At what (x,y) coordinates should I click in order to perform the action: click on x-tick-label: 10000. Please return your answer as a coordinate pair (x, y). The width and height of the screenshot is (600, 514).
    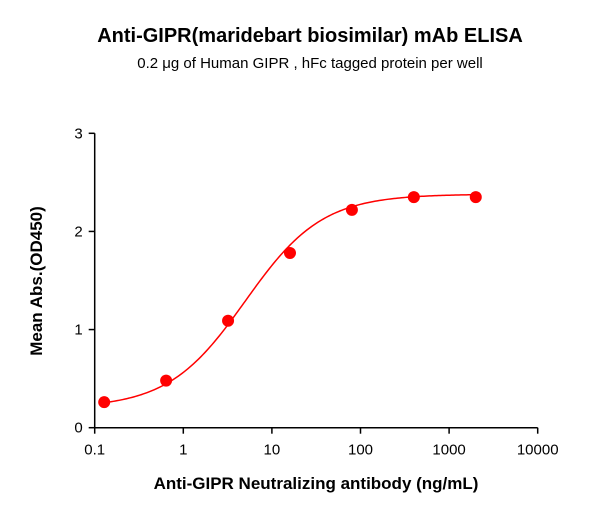
    Looking at the image, I should click on (538, 450).